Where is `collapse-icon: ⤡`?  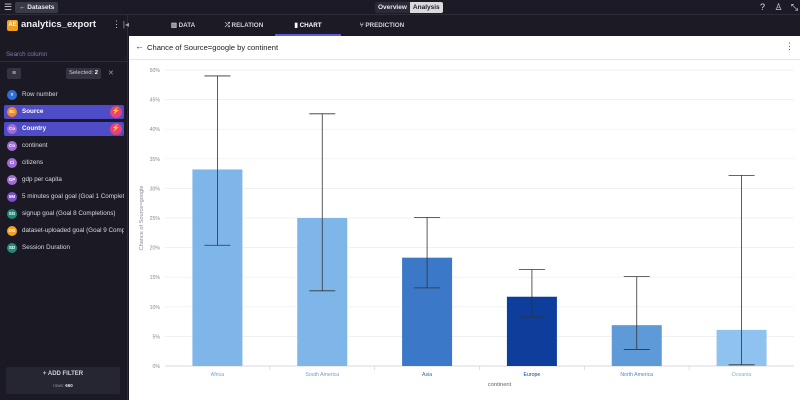 collapse-icon: ⤡ is located at coordinates (794, 7).